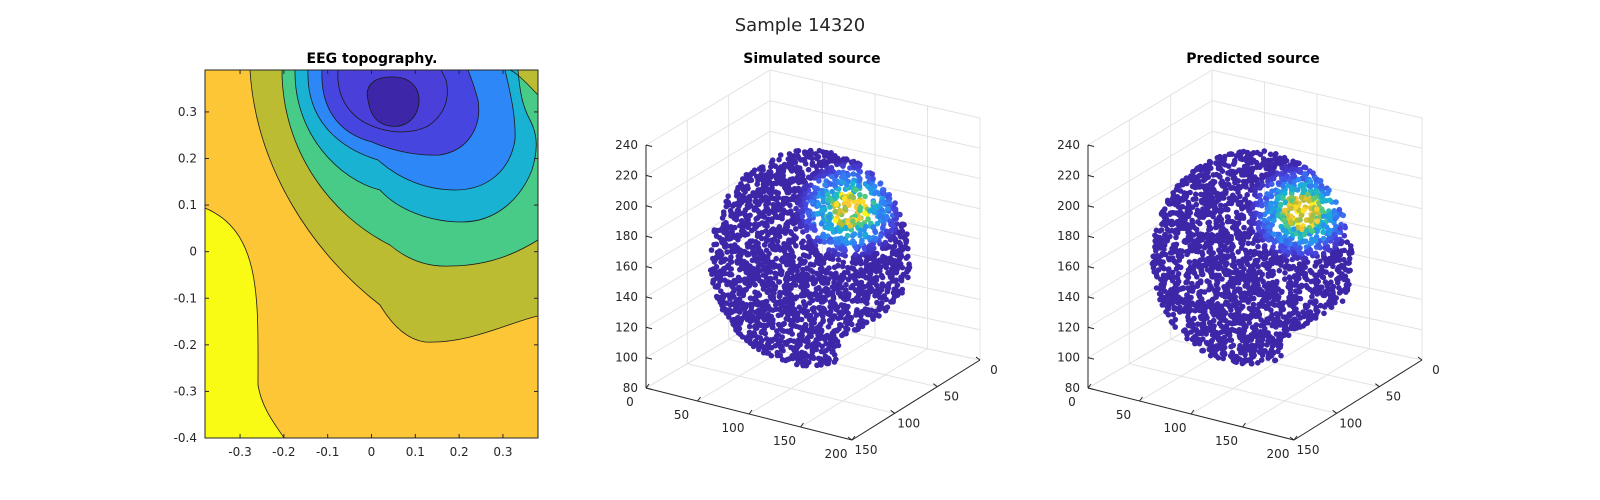 The height and width of the screenshot is (500, 1600). What do you see at coordinates (630, 402) in the screenshot?
I see `x-tick-label: 0` at bounding box center [630, 402].